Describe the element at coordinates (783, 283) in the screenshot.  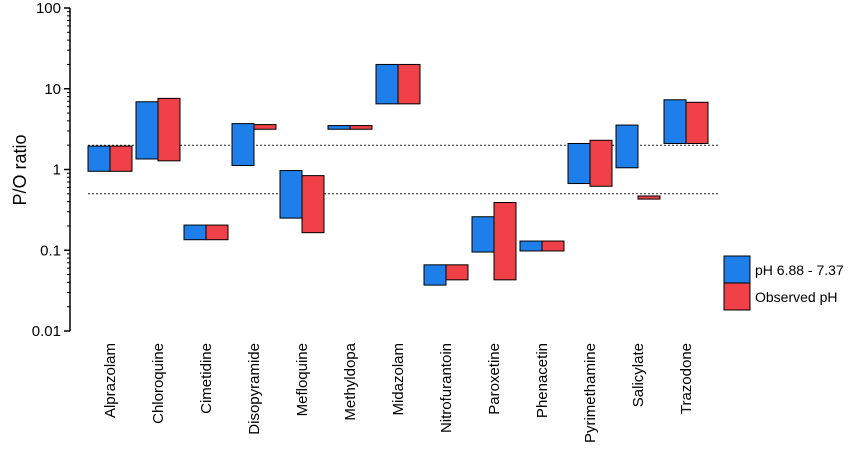
I see `legend: pH 6.88 - 7.37 Observed pH` at that location.